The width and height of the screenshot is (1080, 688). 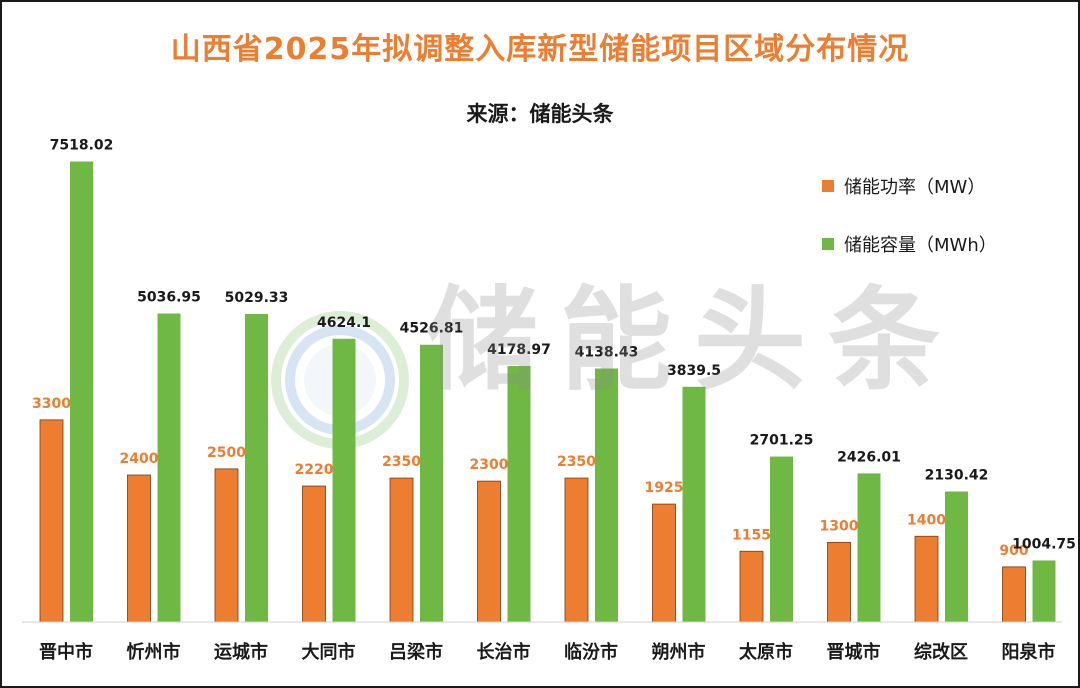 I want to click on value-label-power-2: 2500, so click(x=226, y=453).